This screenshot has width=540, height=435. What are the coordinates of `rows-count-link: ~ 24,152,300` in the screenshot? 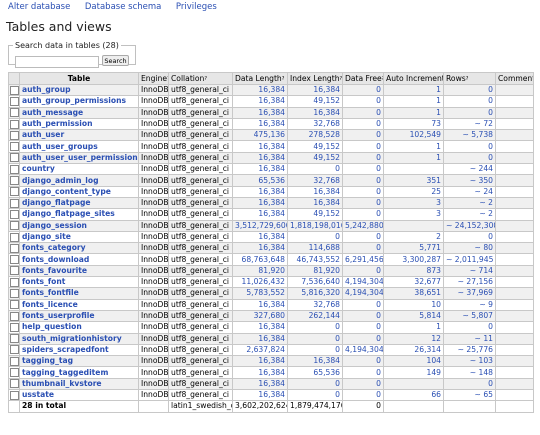 It's located at (469, 225).